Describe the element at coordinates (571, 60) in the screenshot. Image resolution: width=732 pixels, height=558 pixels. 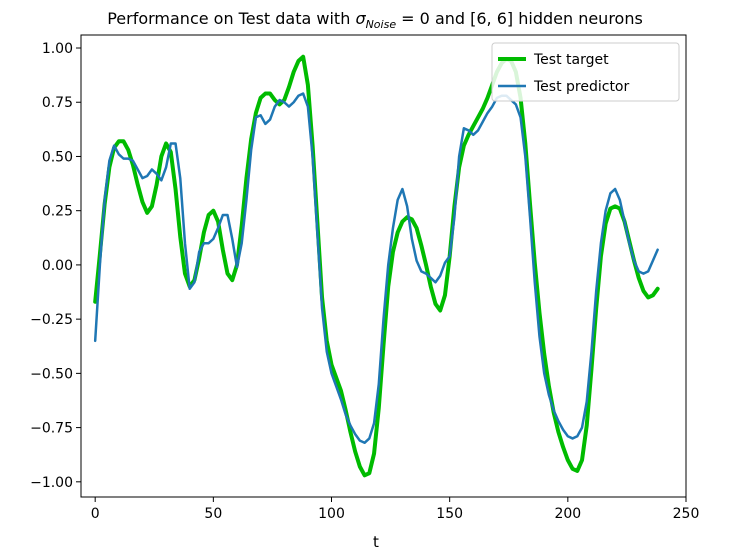
I see `legend-label-test-target: Test target` at that location.